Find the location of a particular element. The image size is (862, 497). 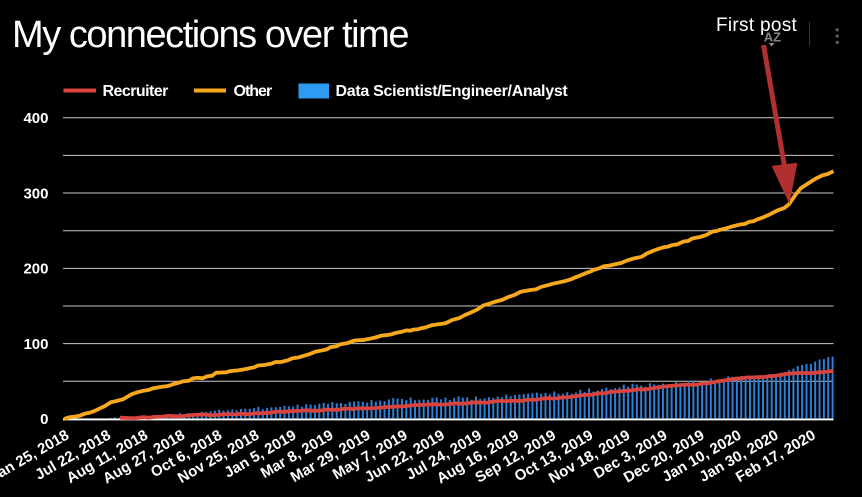

svg-text: AZ is located at coordinates (772, 37).